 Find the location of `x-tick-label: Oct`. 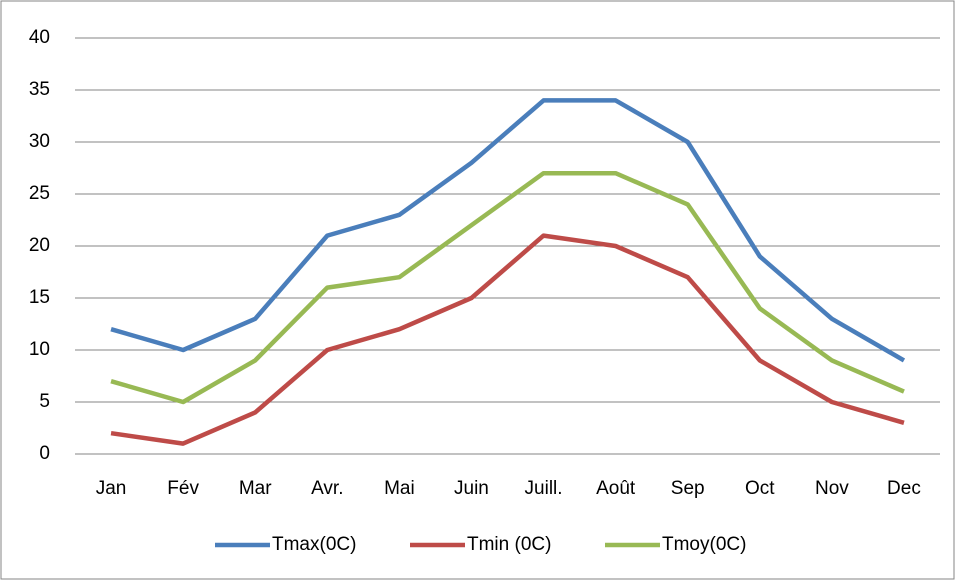

x-tick-label: Oct is located at coordinates (760, 488).